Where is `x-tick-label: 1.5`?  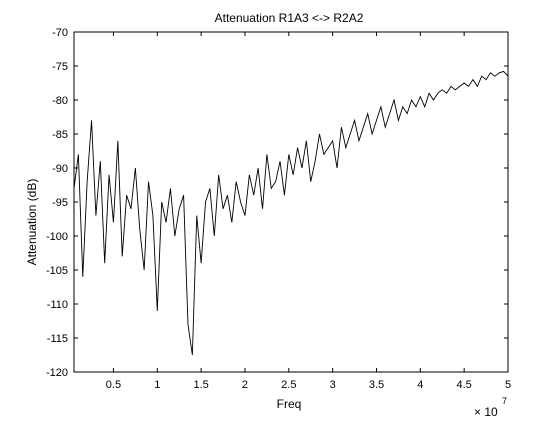 x-tick-label: 1.5 is located at coordinates (200, 385).